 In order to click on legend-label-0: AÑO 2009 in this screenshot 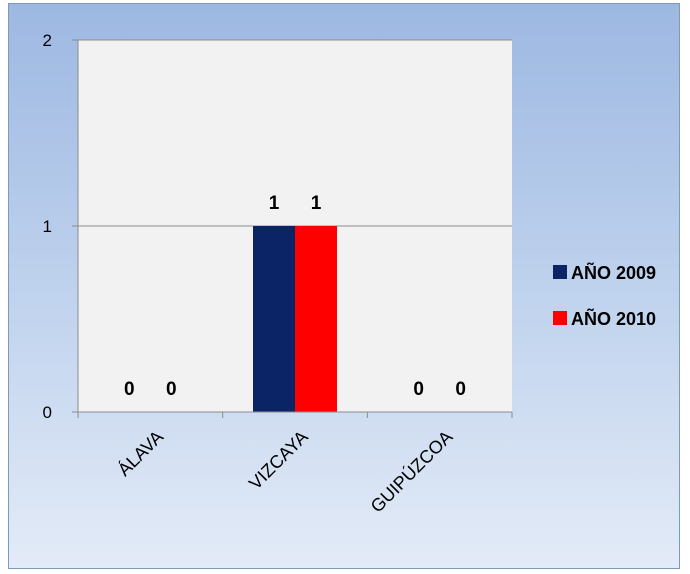, I will do `click(613, 272)`.